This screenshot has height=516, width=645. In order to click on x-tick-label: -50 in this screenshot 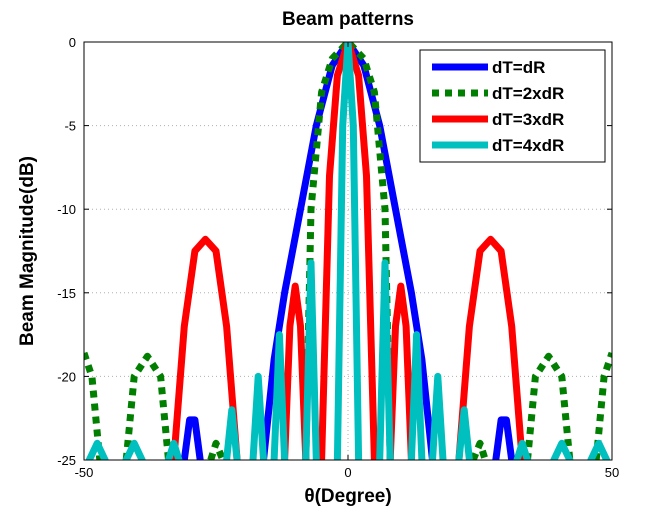, I will do `click(84, 472)`.